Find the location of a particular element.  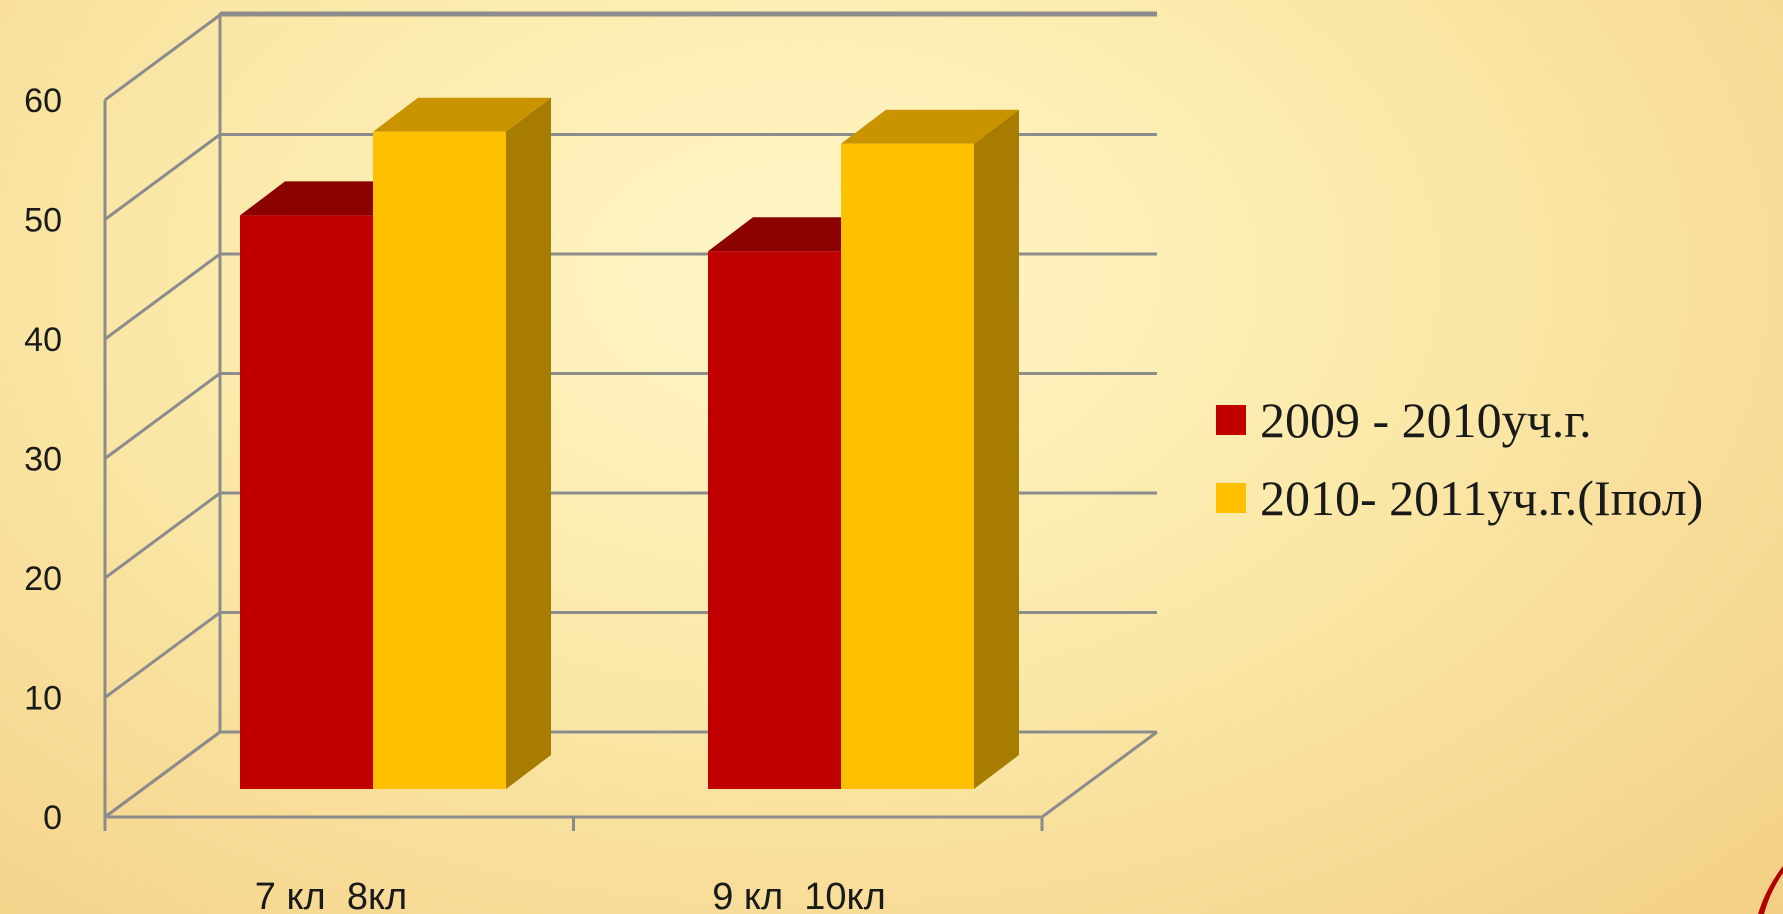

legend-label: 2010- 2011уч.г.(Іпол) is located at coordinates (1481, 498).